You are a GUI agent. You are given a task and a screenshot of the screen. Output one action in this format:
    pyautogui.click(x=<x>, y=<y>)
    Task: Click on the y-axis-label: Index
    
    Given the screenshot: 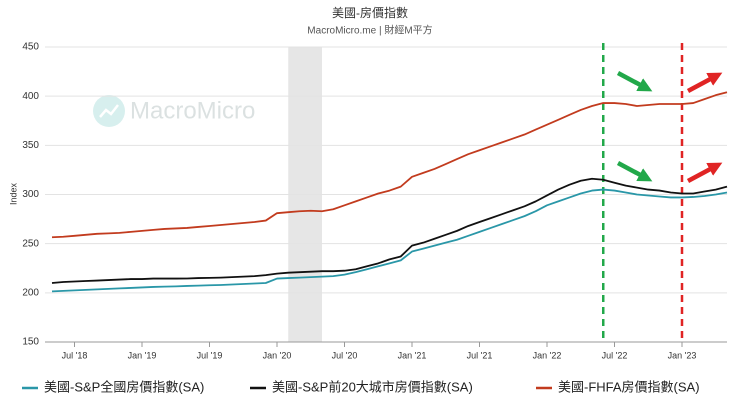 What is the action you would take?
    pyautogui.click(x=13, y=193)
    